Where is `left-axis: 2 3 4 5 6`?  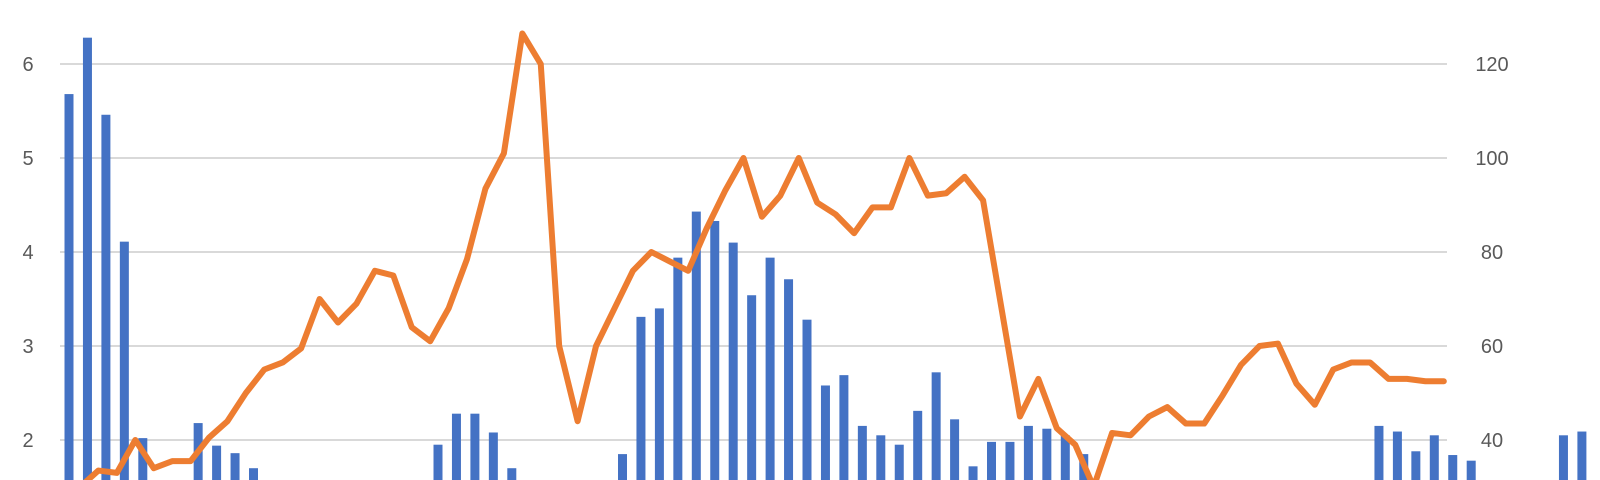 left-axis: 2 3 4 5 6 is located at coordinates (27, 253).